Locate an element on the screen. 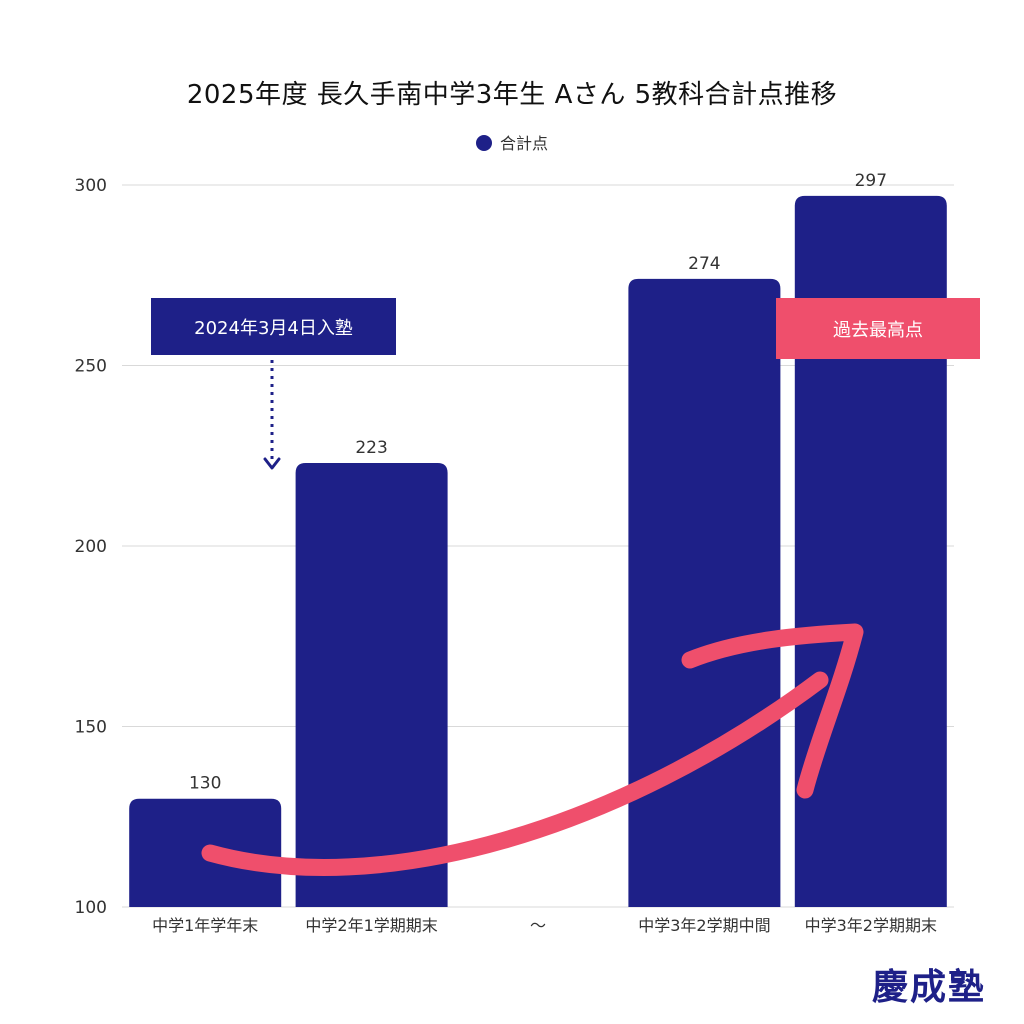 This screenshot has width=1024, height=1024. chart-title: 2025年度 長久手南中学3年生 Aさん 5教科合計点推移 is located at coordinates (512, 95).